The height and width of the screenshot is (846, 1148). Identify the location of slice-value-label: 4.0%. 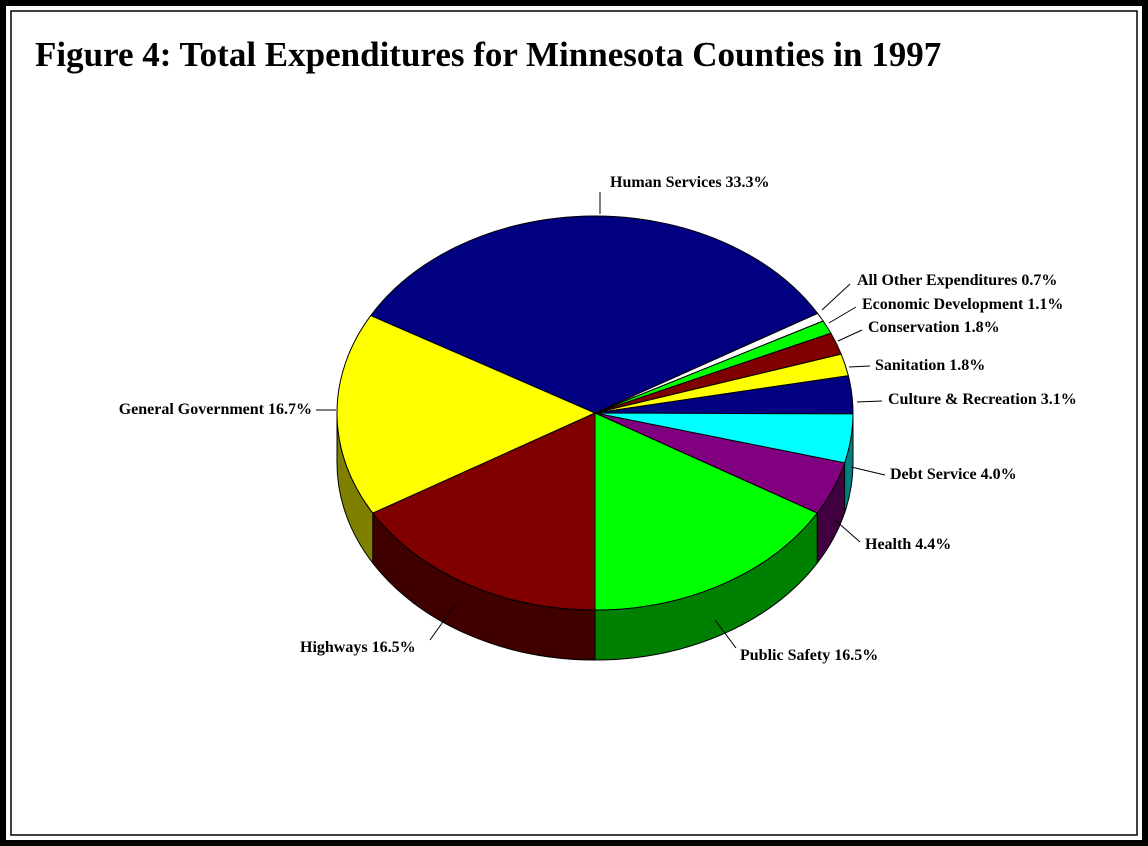
(999, 474).